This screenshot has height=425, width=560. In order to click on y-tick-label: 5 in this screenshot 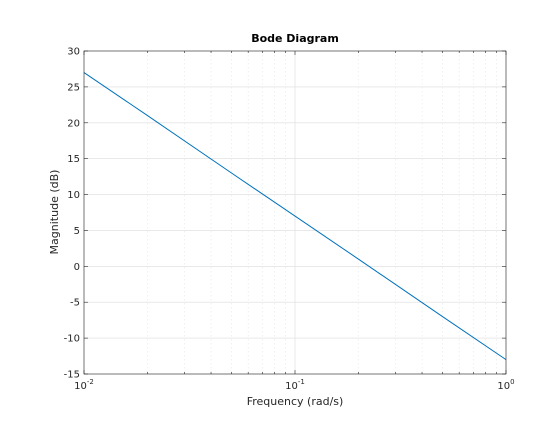, I will do `click(77, 231)`.